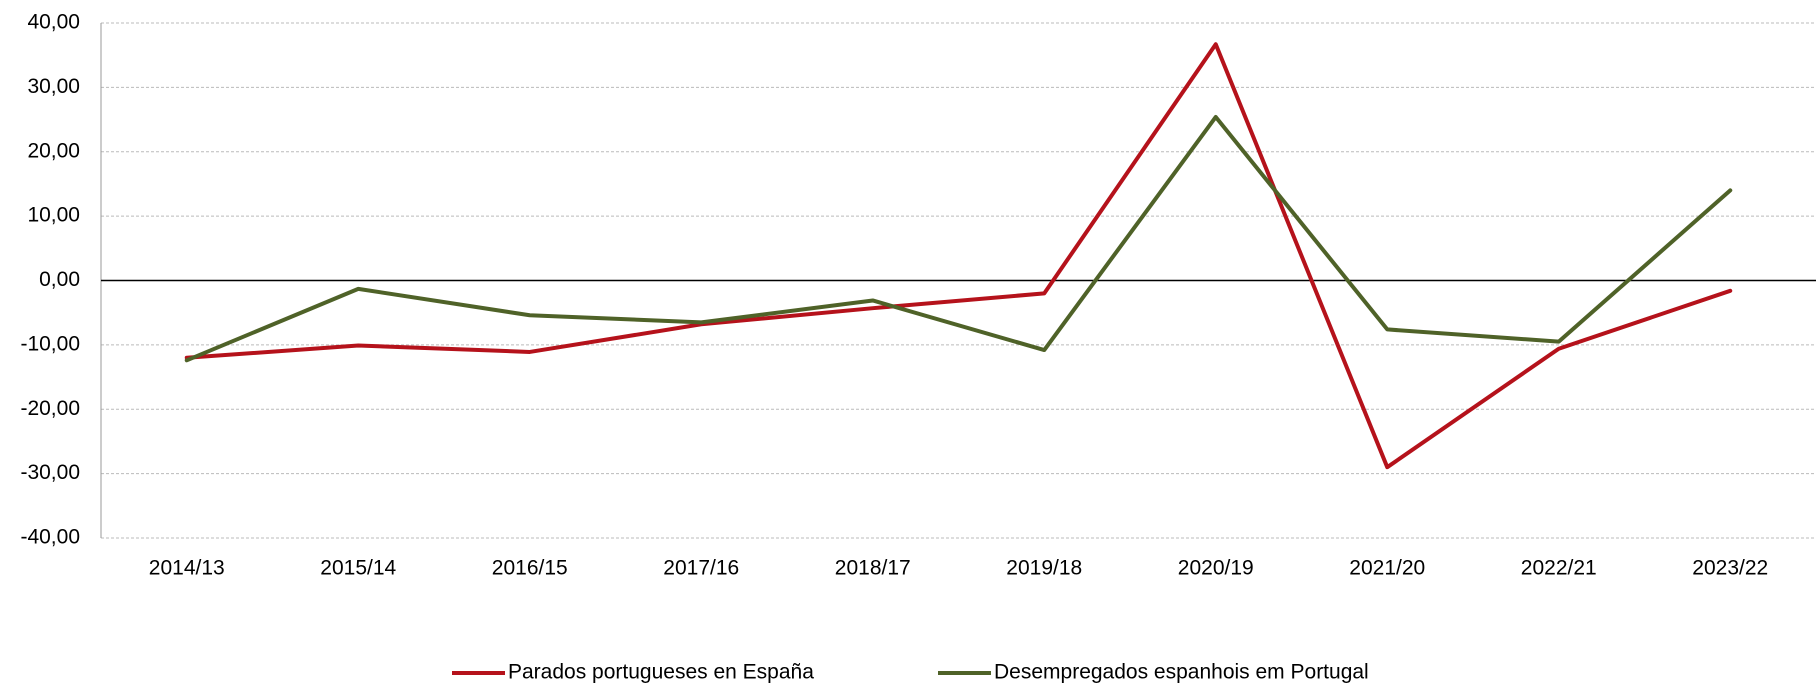 Image resolution: width=1816 pixels, height=687 pixels. Describe the element at coordinates (50, 408) in the screenshot. I see `y-tick-label: -20,00` at that location.